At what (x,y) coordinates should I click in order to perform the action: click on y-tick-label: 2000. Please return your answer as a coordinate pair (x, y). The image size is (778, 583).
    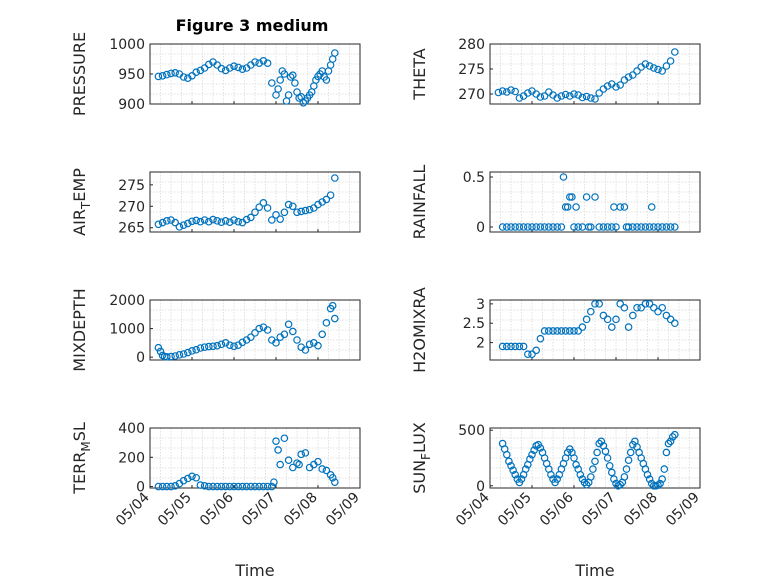
    Looking at the image, I should click on (127, 301).